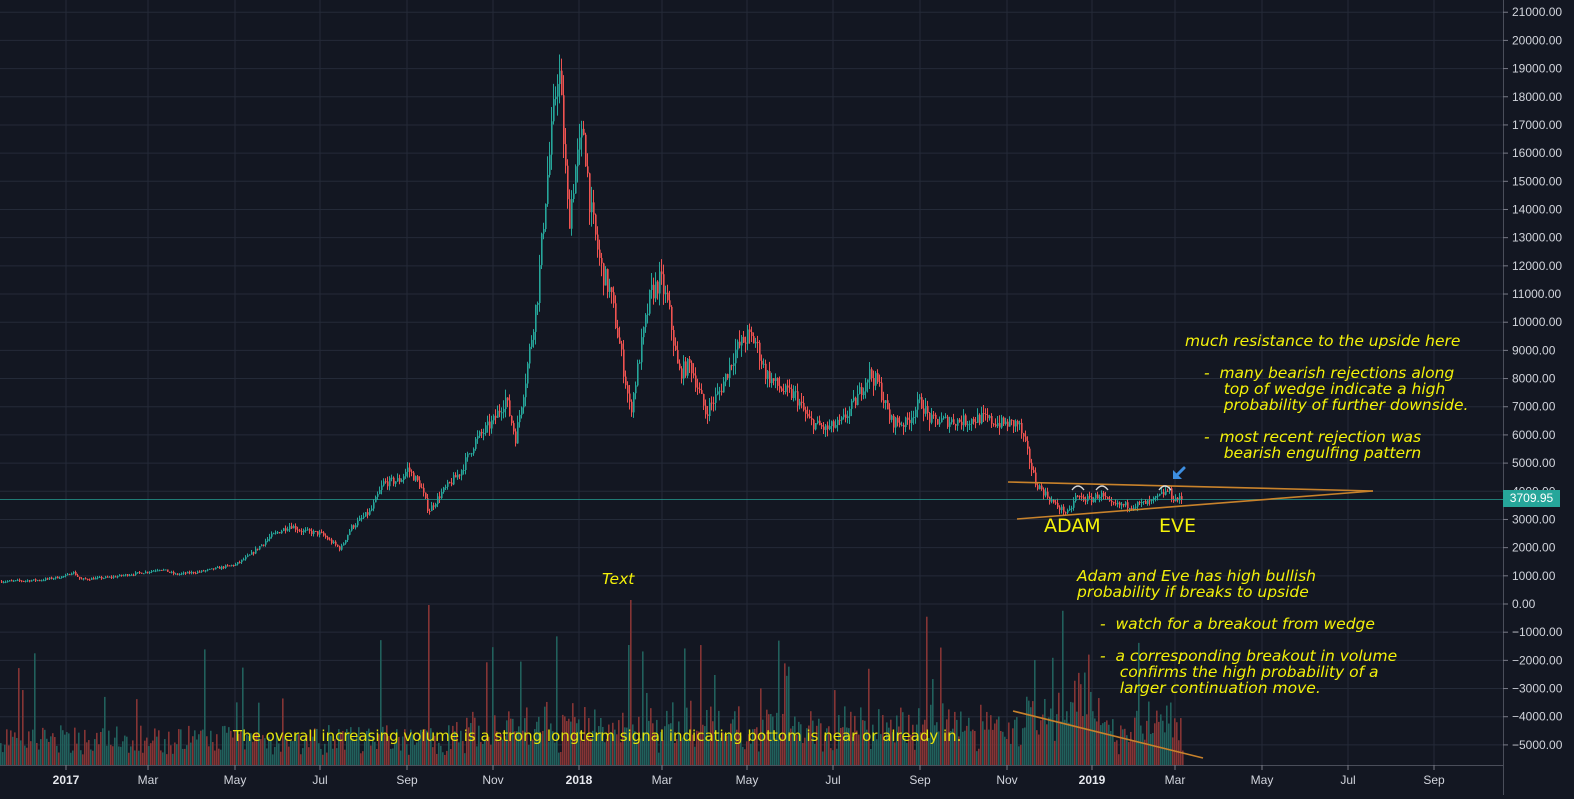 The image size is (1574, 799). What do you see at coordinates (1537, 689) in the screenshot?
I see `price-tick-label: −3000.00` at bounding box center [1537, 689].